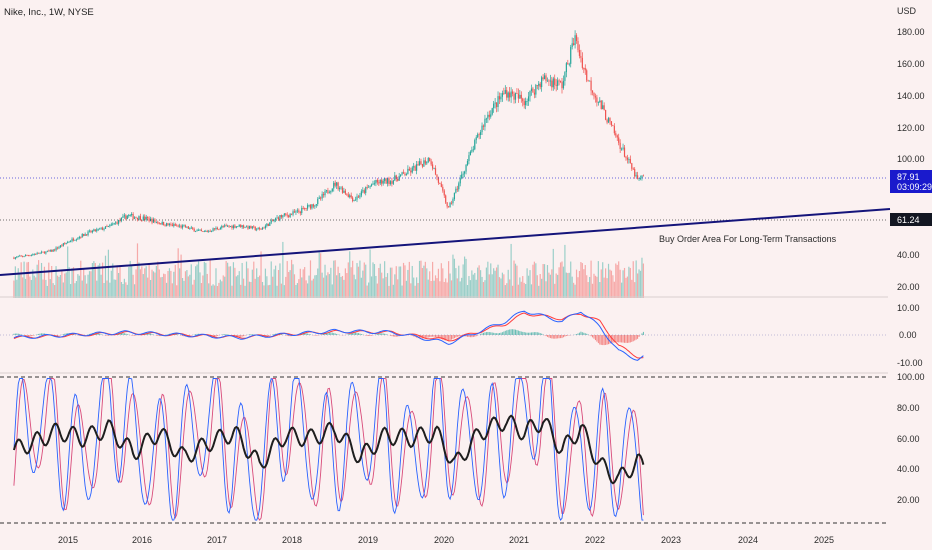 The image size is (932, 550). Describe the element at coordinates (914, 187) in the screenshot. I see `countdown-value: 03:09:29` at that location.